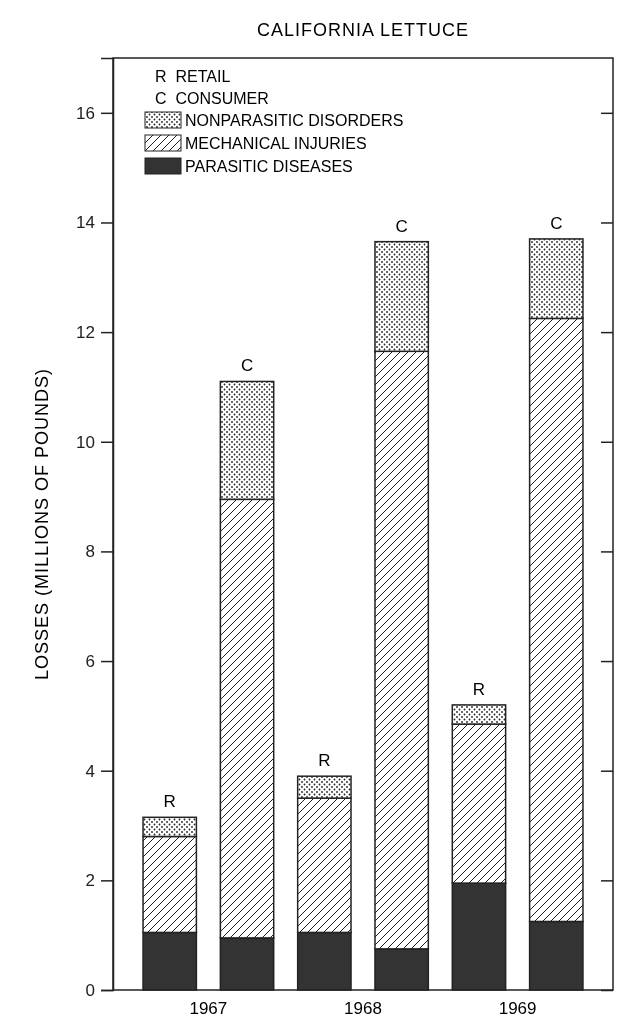 The width and height of the screenshot is (617, 1017). Describe the element at coordinates (363, 30) in the screenshot. I see `chart-title: CALIFORNIA LETTUCE` at that location.